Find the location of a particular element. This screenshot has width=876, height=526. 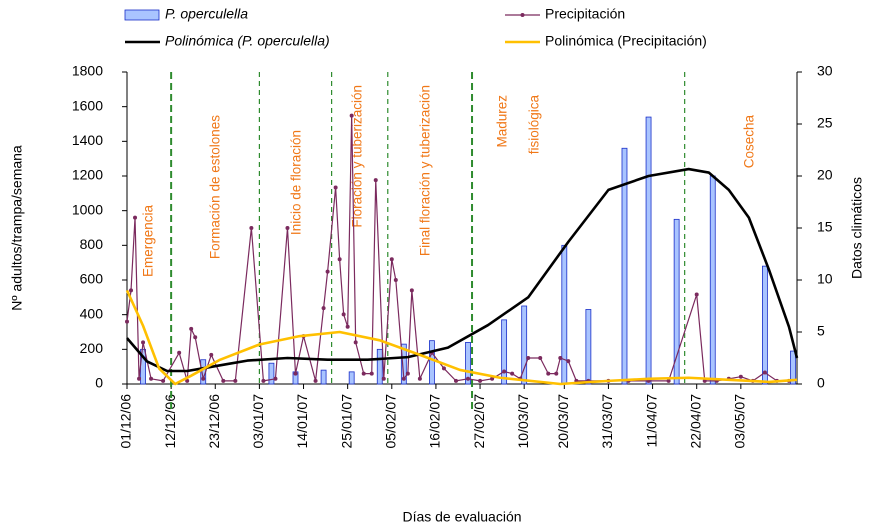

phase-label: Inicio de floración is located at coordinates (296, 182).